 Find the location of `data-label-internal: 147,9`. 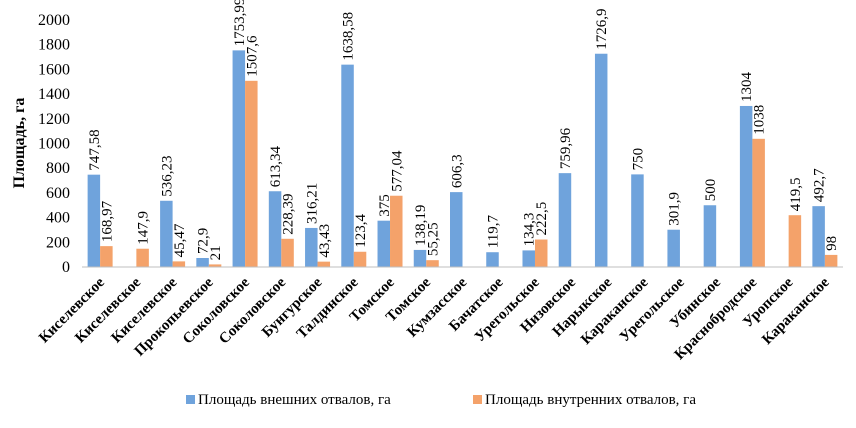

data-label-internal: 147,9 is located at coordinates (144, 228).